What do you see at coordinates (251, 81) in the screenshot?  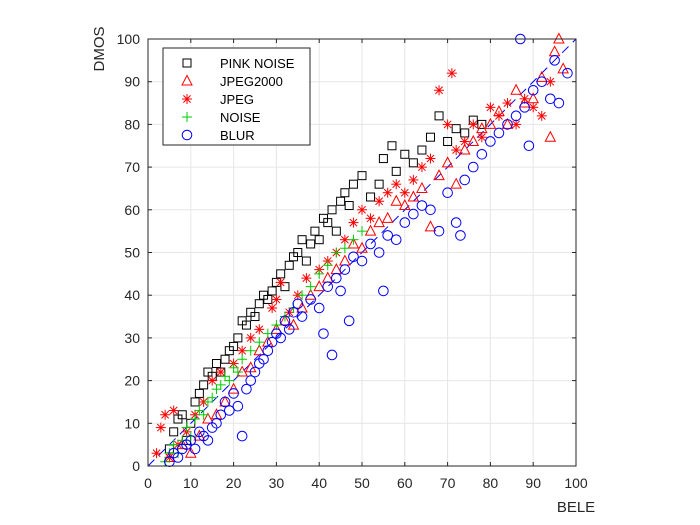 I see `legend-entry-label: JPEG2000` at bounding box center [251, 81].